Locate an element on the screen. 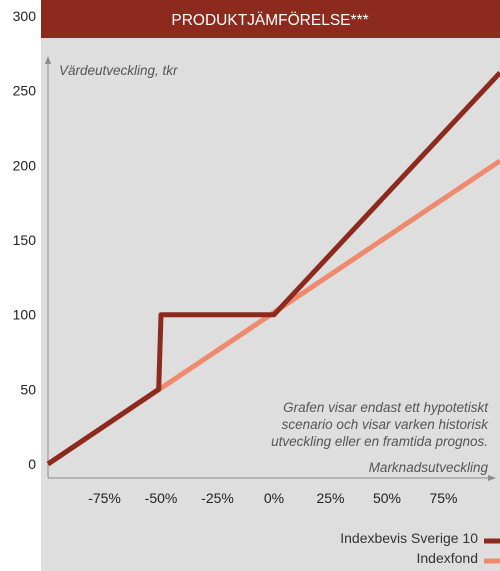  y-tick-label: 300 is located at coordinates (25, 16).